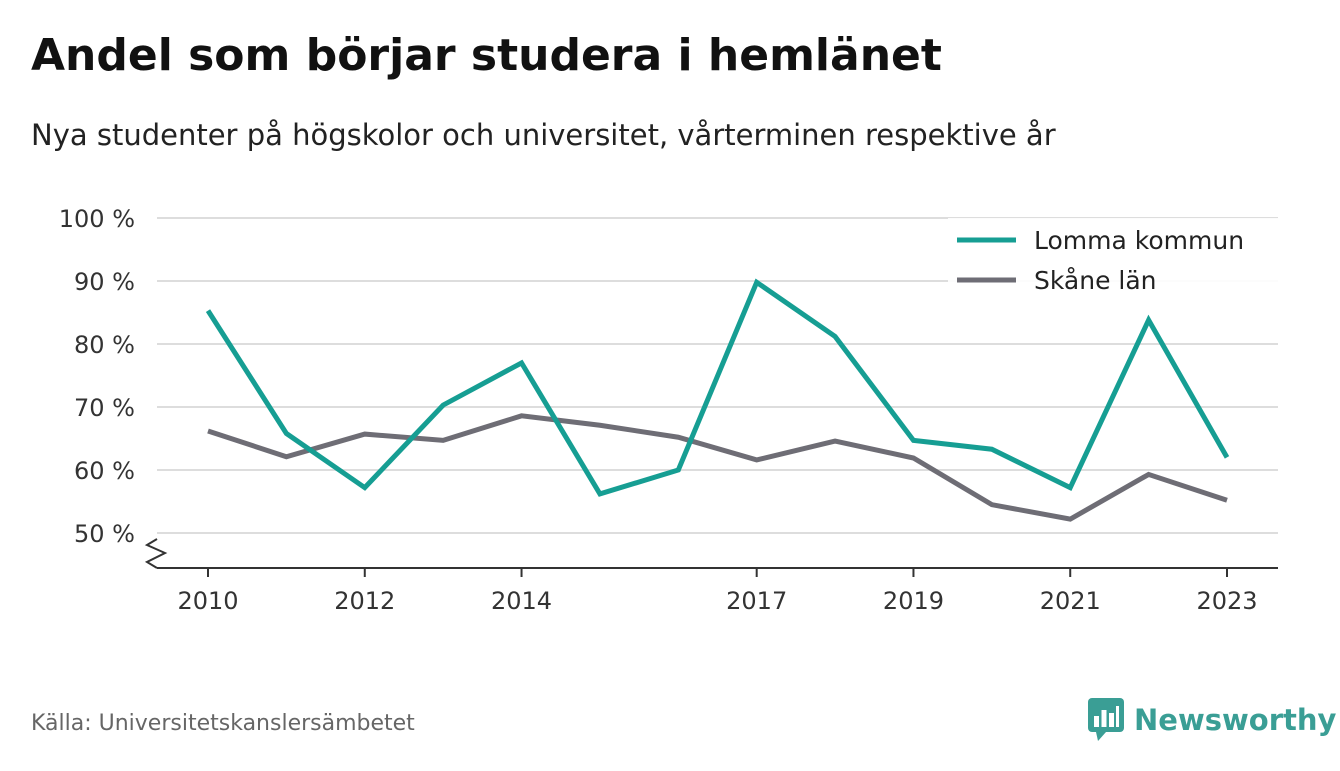 This screenshot has height=771, width=1340. I want to click on y-tick-label: 50 %, so click(104, 534).